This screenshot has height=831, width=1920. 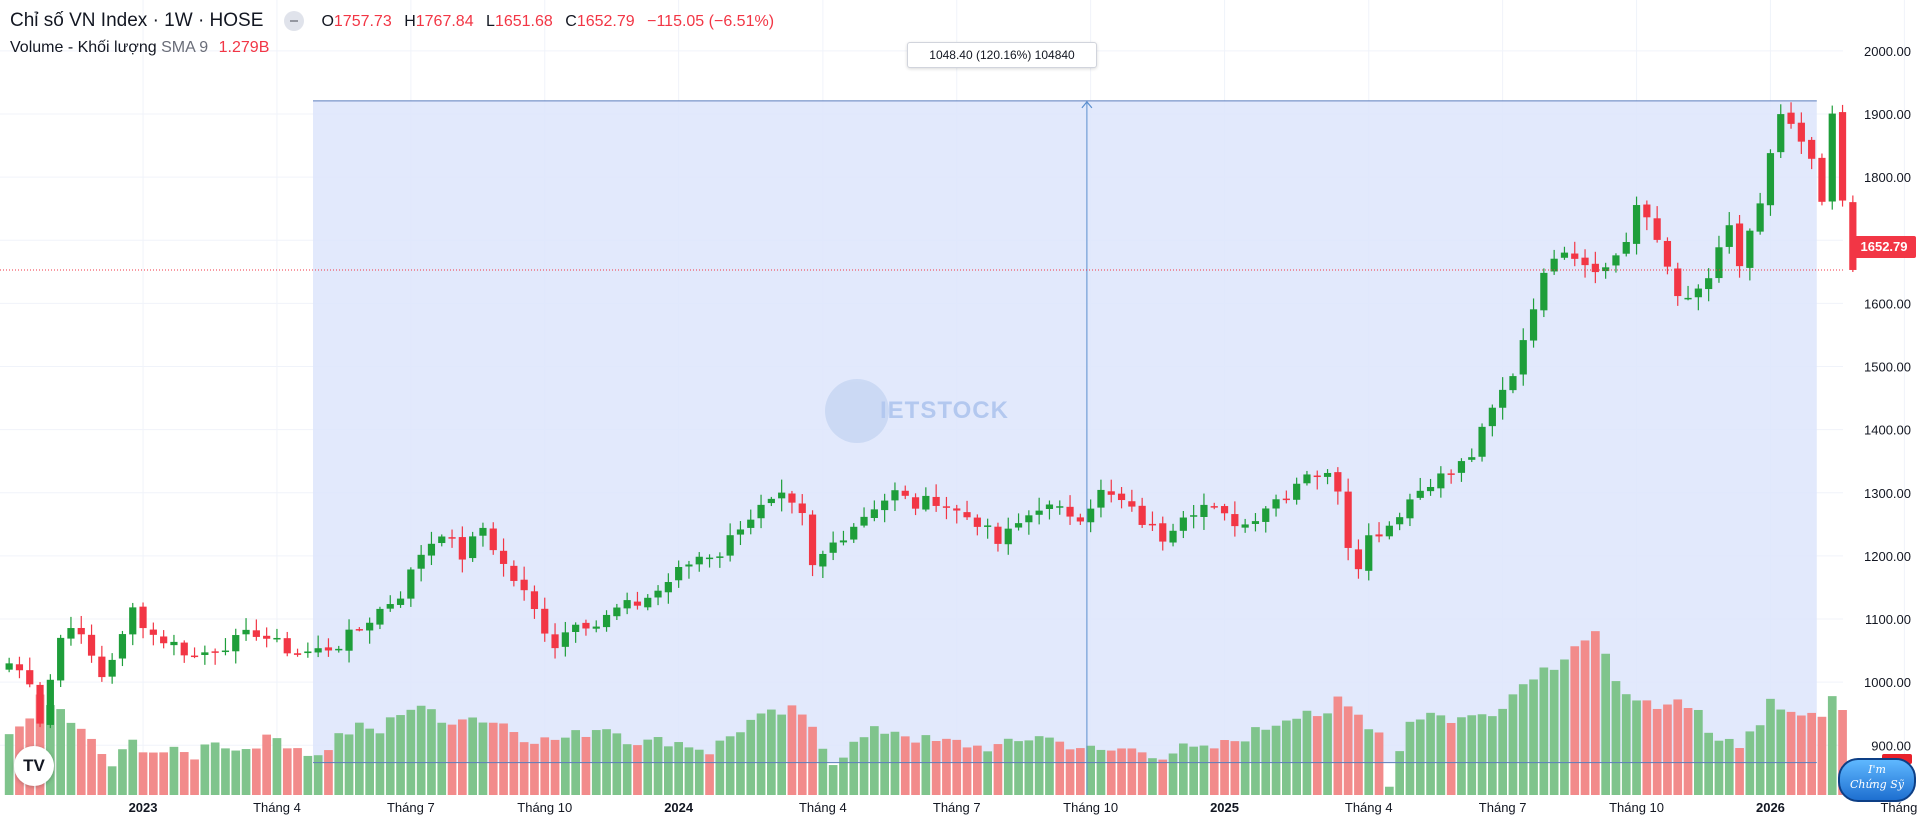 What do you see at coordinates (490, 21) in the screenshot?
I see `low-key: L` at bounding box center [490, 21].